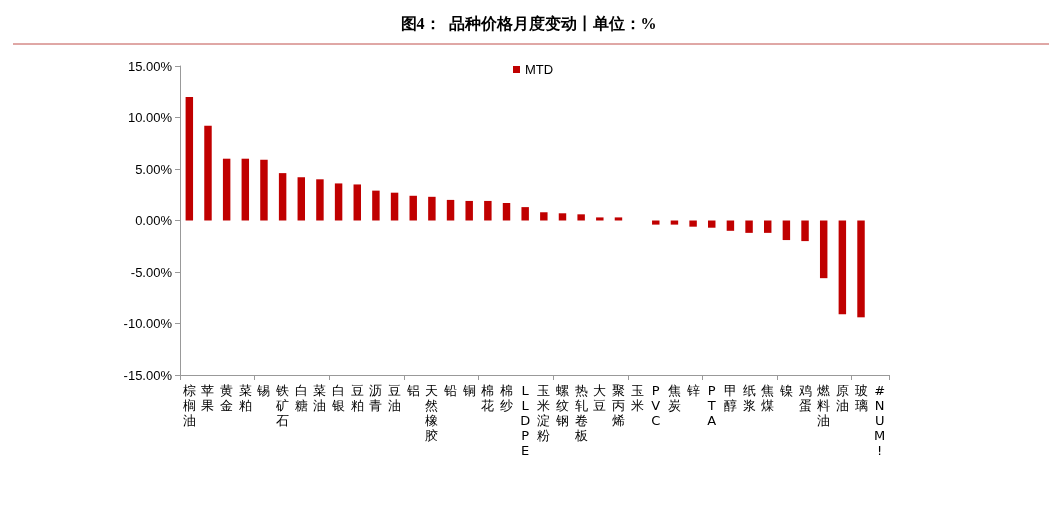 The height and width of the screenshot is (520, 1057). Describe the element at coordinates (561, 405) in the screenshot. I see `x-tick-label: 螺纹钢` at that location.